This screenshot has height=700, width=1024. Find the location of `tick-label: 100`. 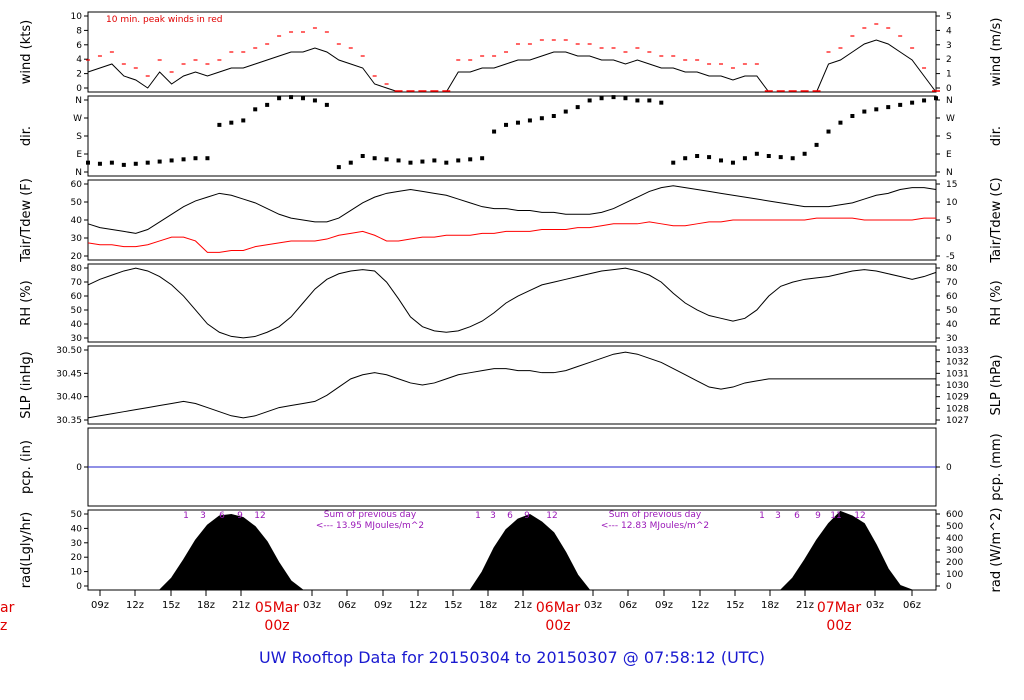

tick-label: 100 is located at coordinates (954, 575).